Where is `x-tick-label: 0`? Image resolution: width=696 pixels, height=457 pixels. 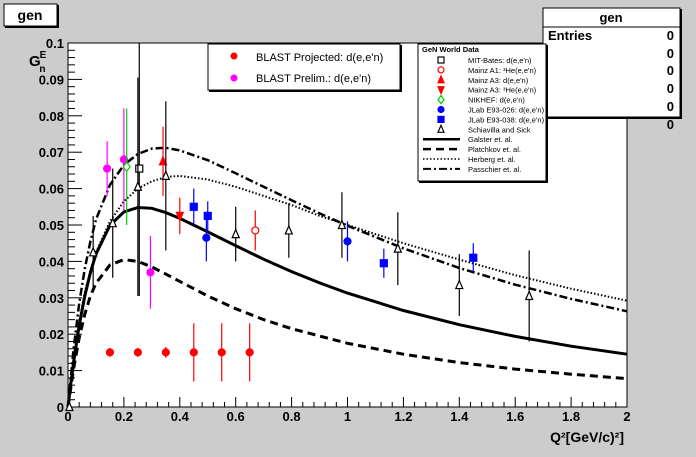 x-tick-label: 0 is located at coordinates (67, 416).